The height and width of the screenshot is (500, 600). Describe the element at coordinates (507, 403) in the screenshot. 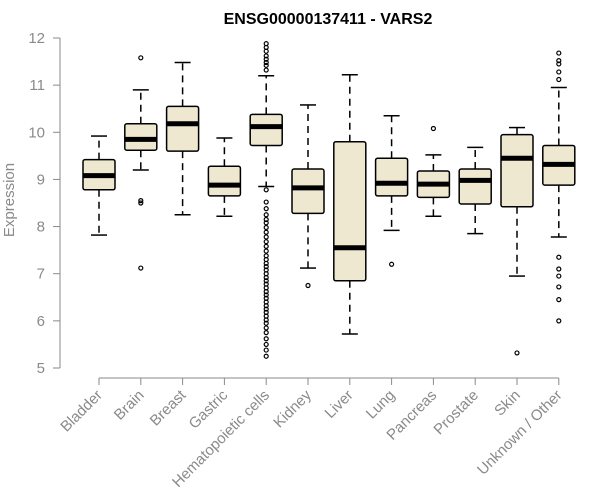

I see `x-tick-label: Skin` at that location.